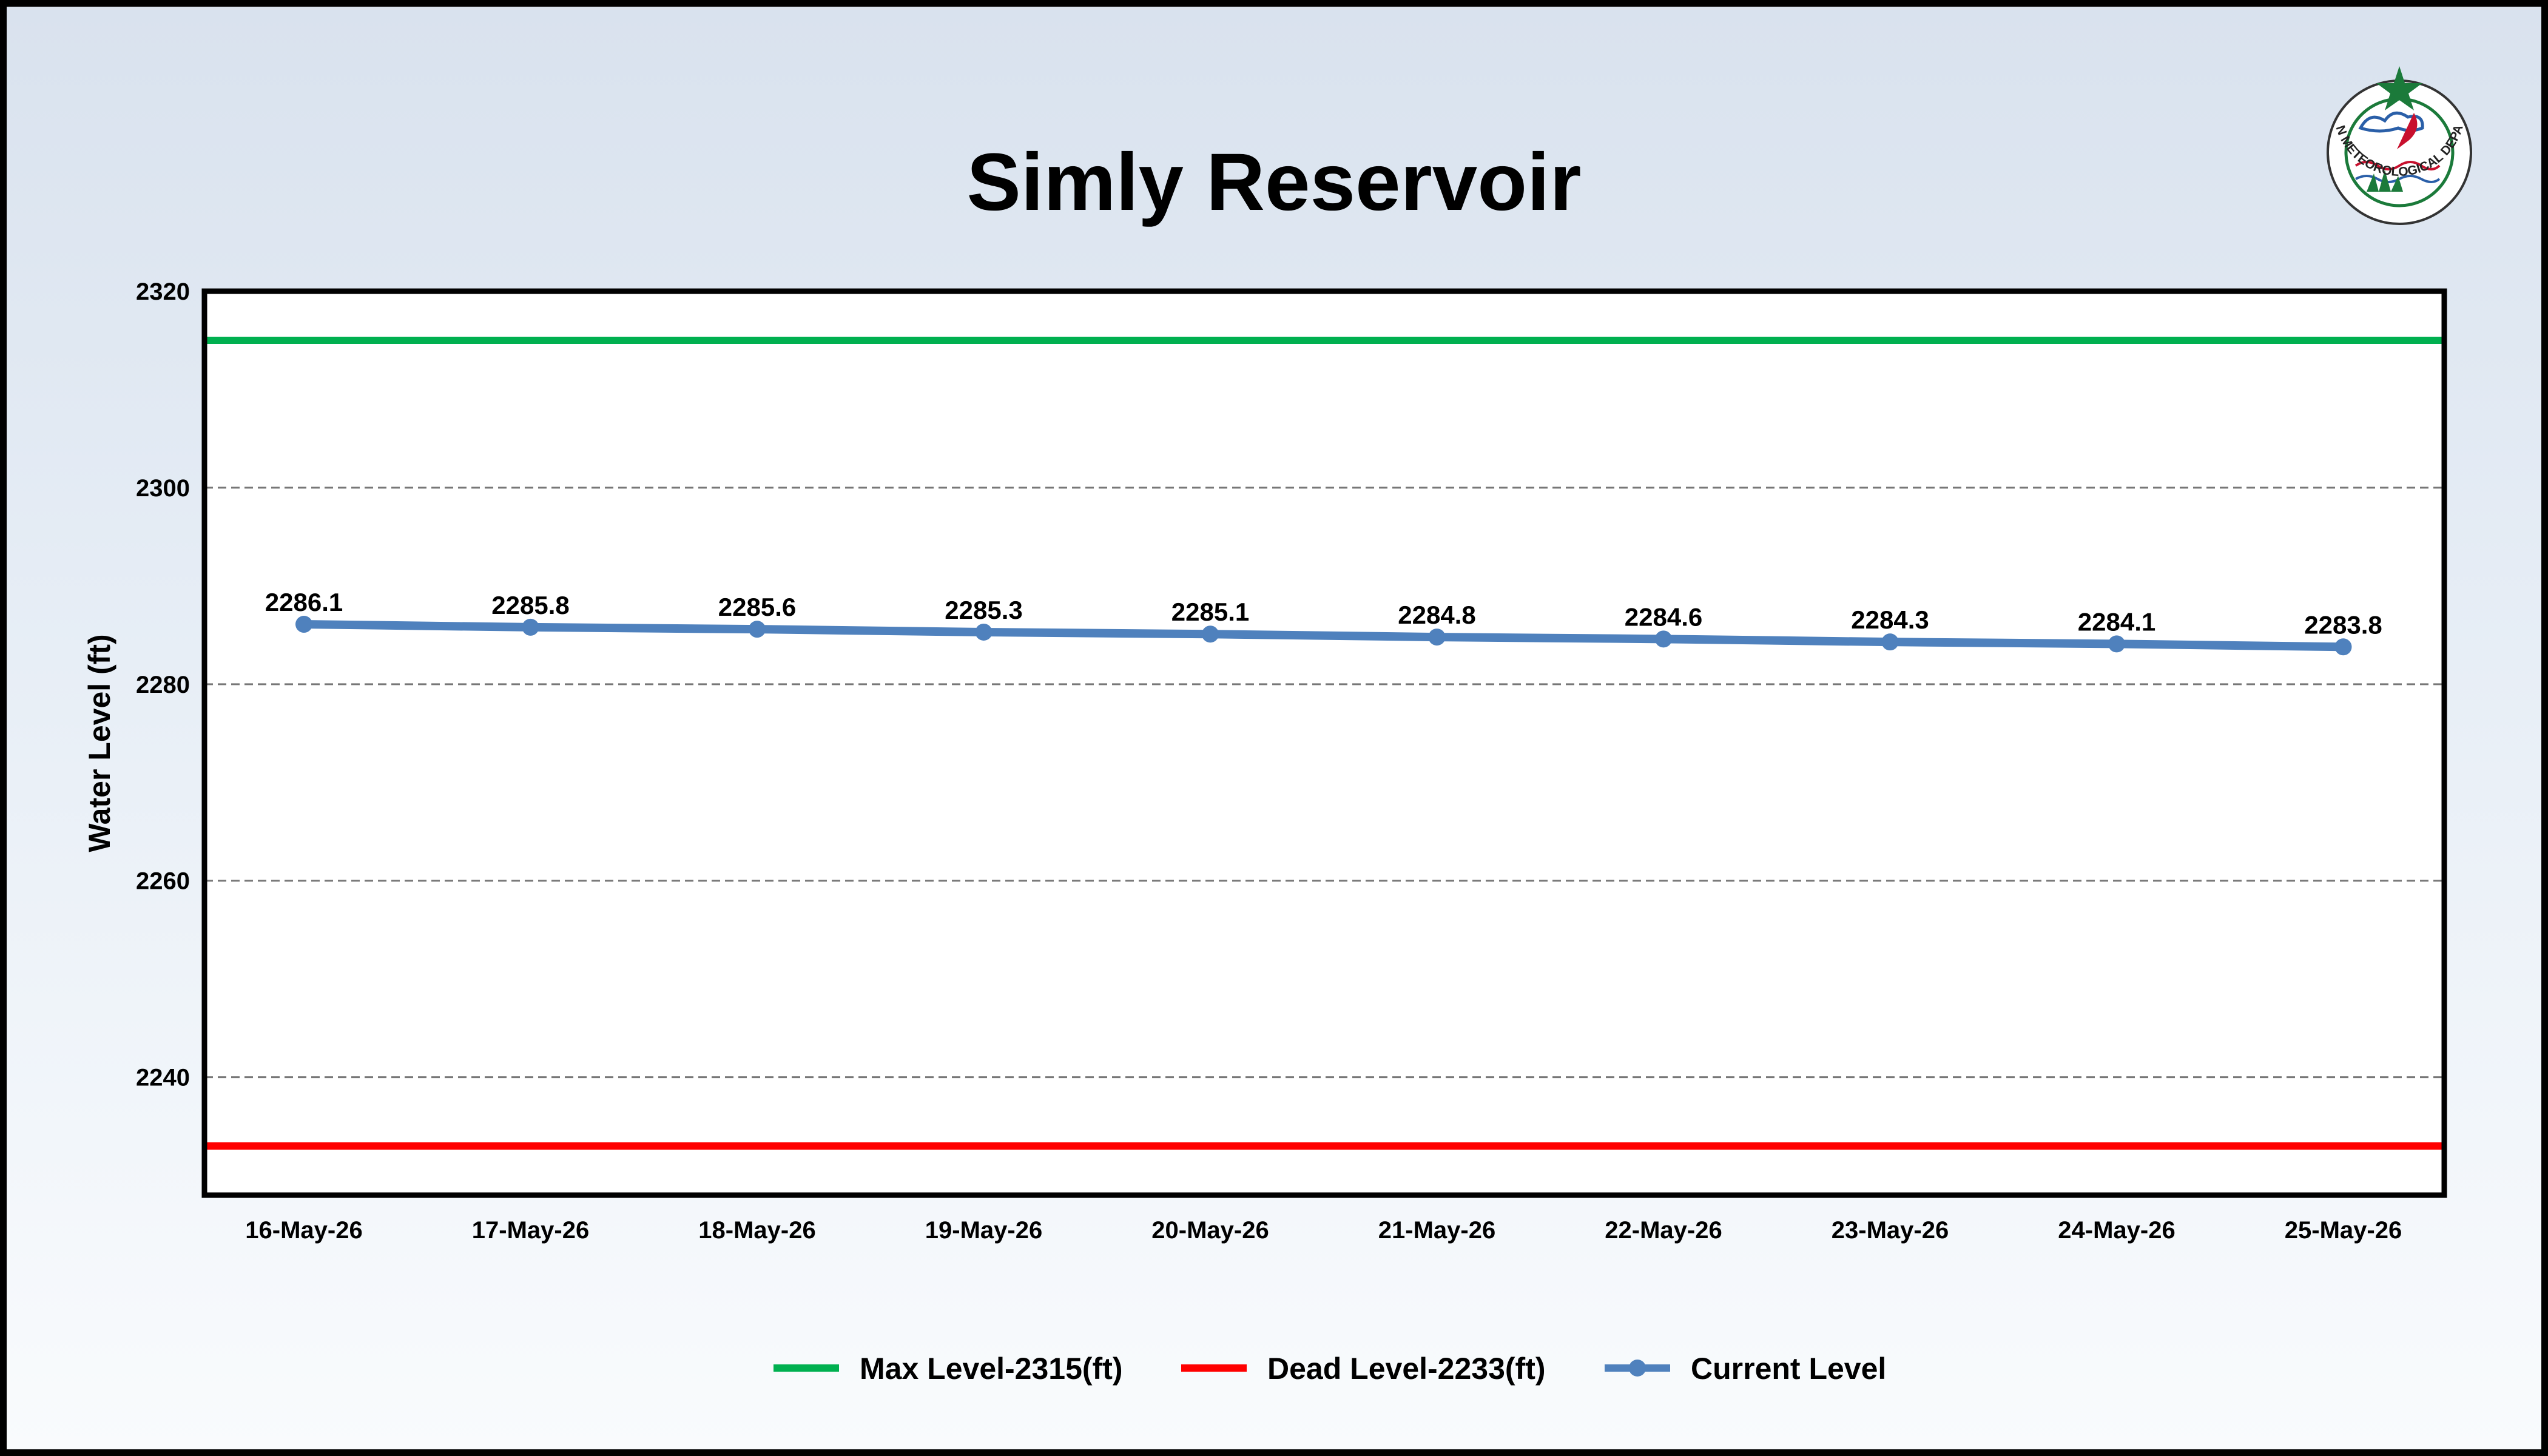 Image resolution: width=2548 pixels, height=1456 pixels. I want to click on x-tick-label: 21-May-26, so click(1436, 1230).